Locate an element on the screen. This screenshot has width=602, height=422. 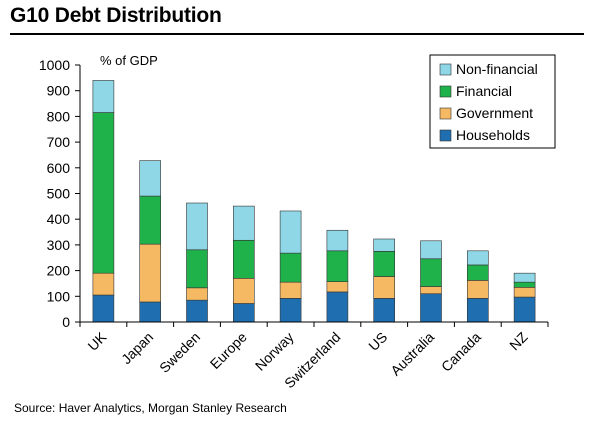
x-tick-label: US is located at coordinates (377, 341).